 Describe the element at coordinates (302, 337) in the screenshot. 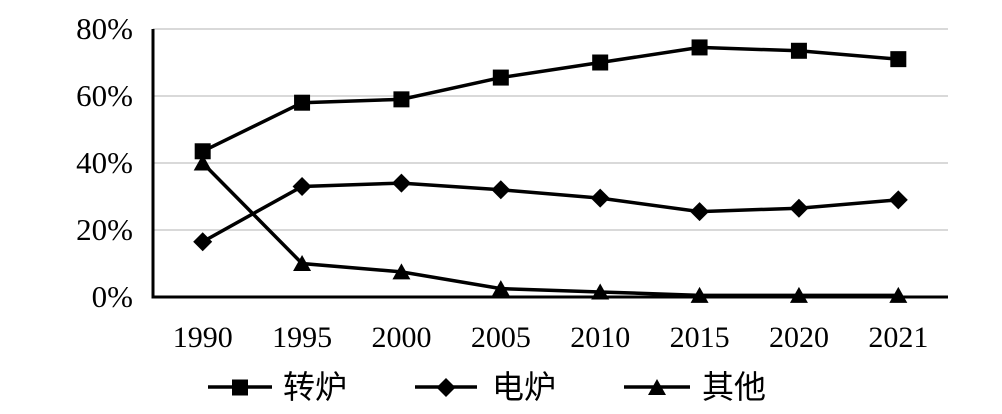

I see `x-tick-label-1995: 1995` at that location.